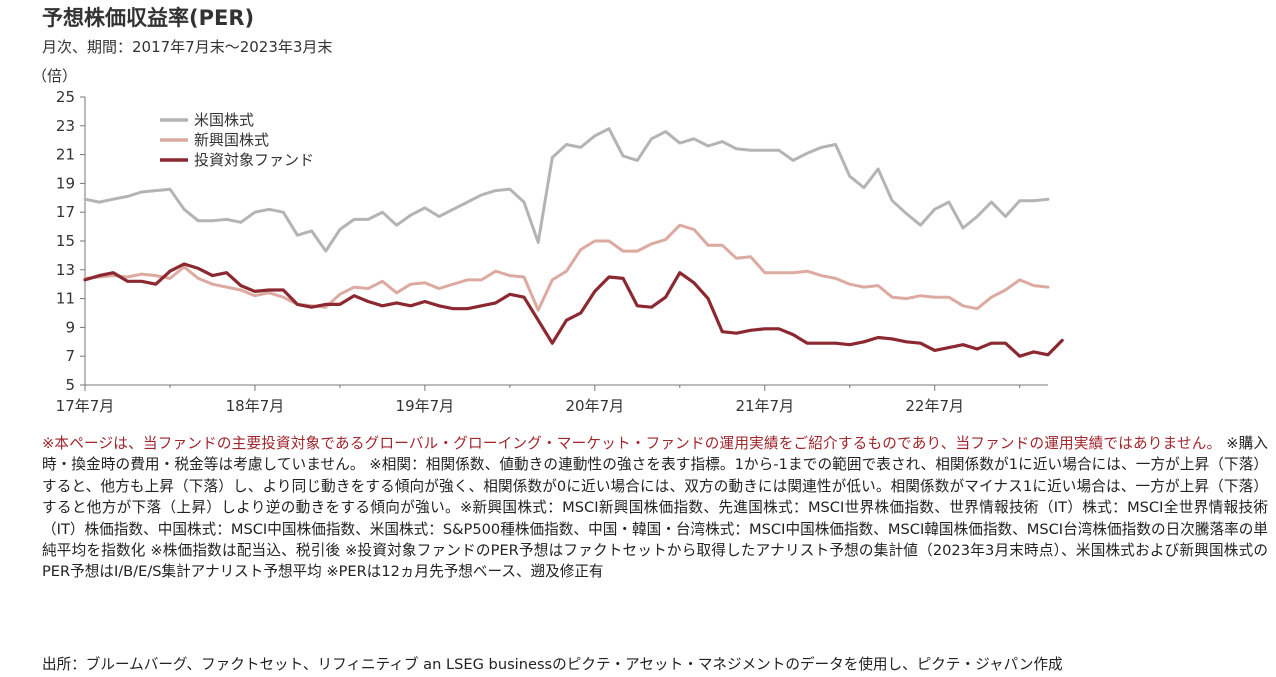 Image resolution: width=1276 pixels, height=677 pixels. What do you see at coordinates (70, 327) in the screenshot?
I see `y-tick-label: 9` at bounding box center [70, 327].